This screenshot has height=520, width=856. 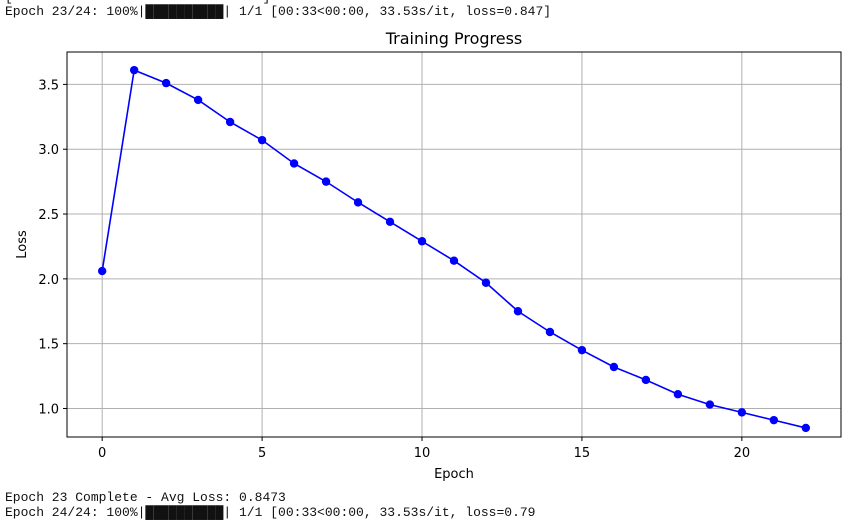 What do you see at coordinates (422, 453) in the screenshot?
I see `x-tick-label: 10` at bounding box center [422, 453].